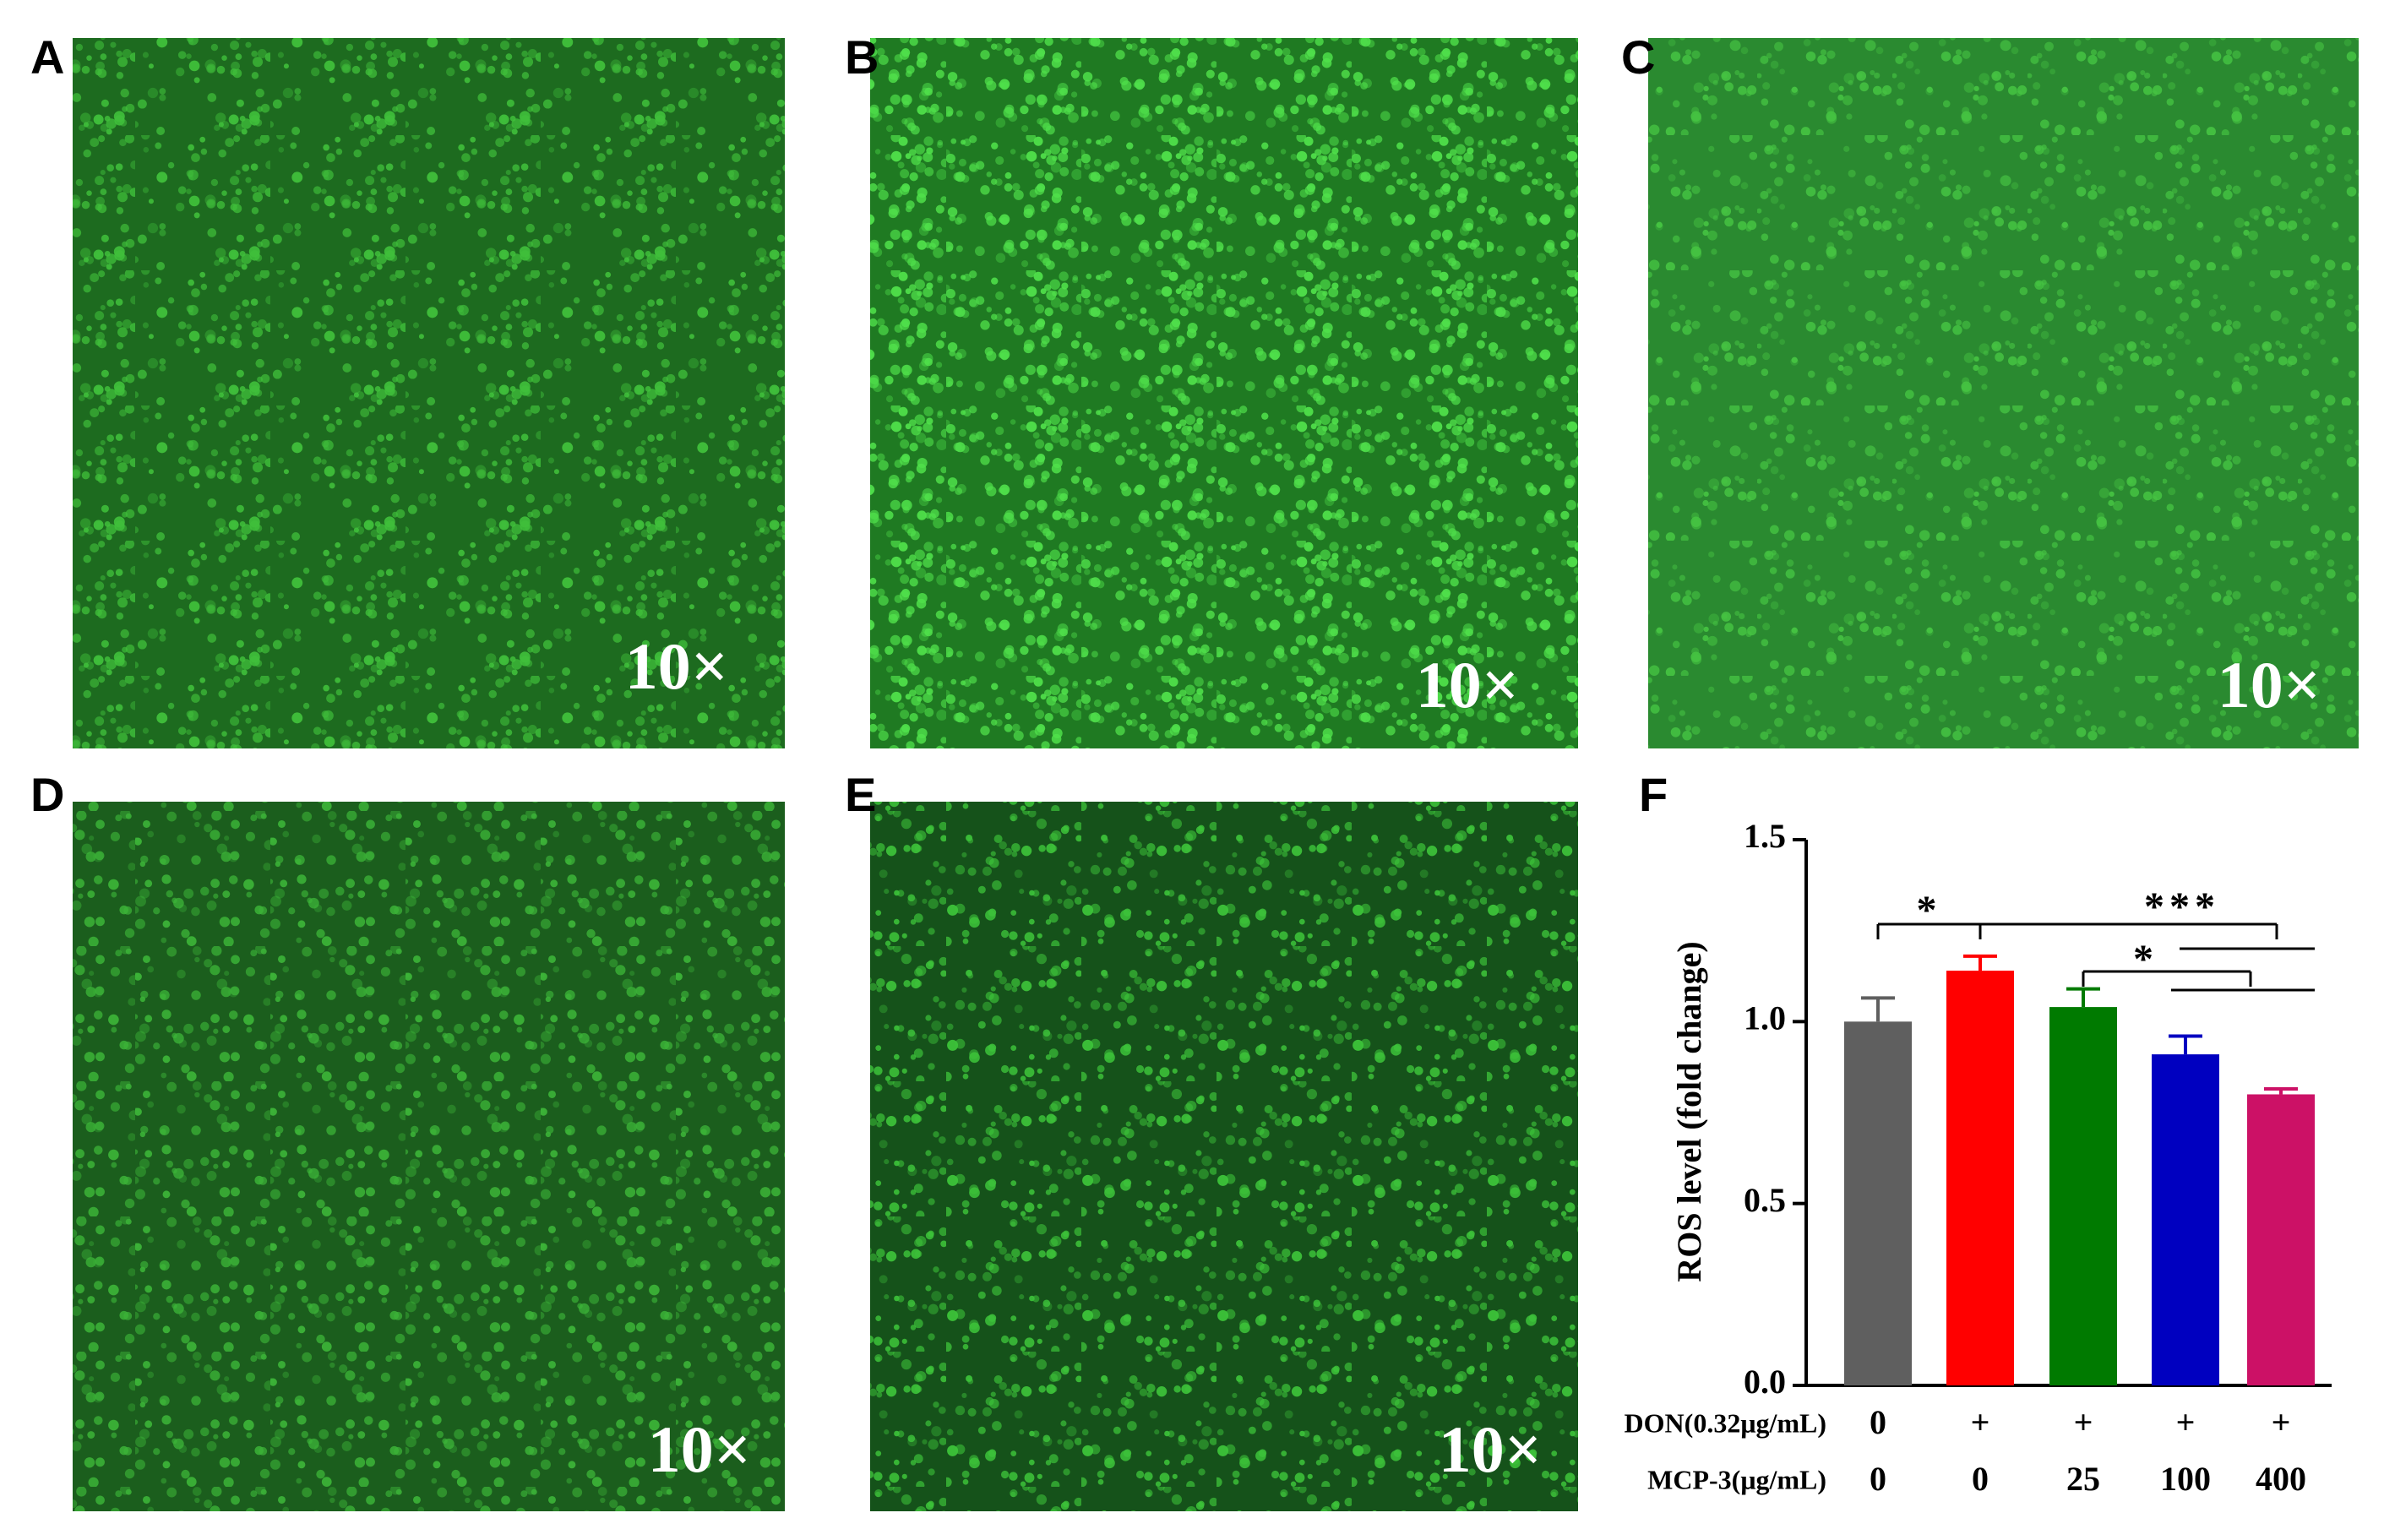 The height and width of the screenshot is (1540, 2384). What do you see at coordinates (1725, 1422) in the screenshot?
I see `condition-name: DON(0.32μg/mL)` at bounding box center [1725, 1422].